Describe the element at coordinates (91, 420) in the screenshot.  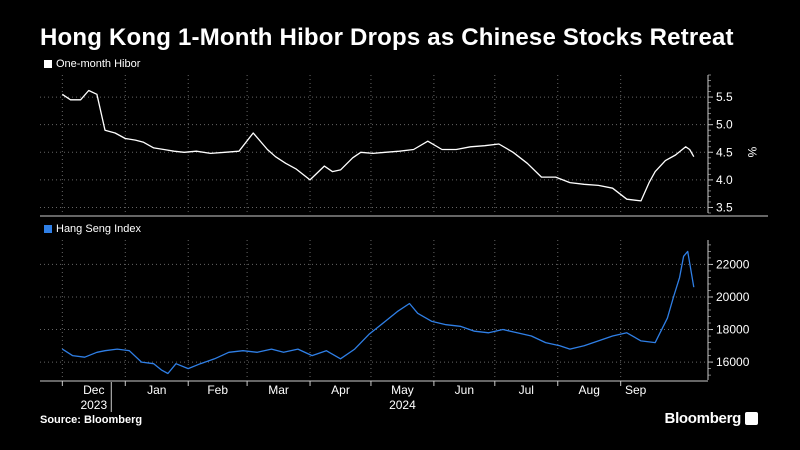
I see `source-note: Source: Bloomberg` at that location.